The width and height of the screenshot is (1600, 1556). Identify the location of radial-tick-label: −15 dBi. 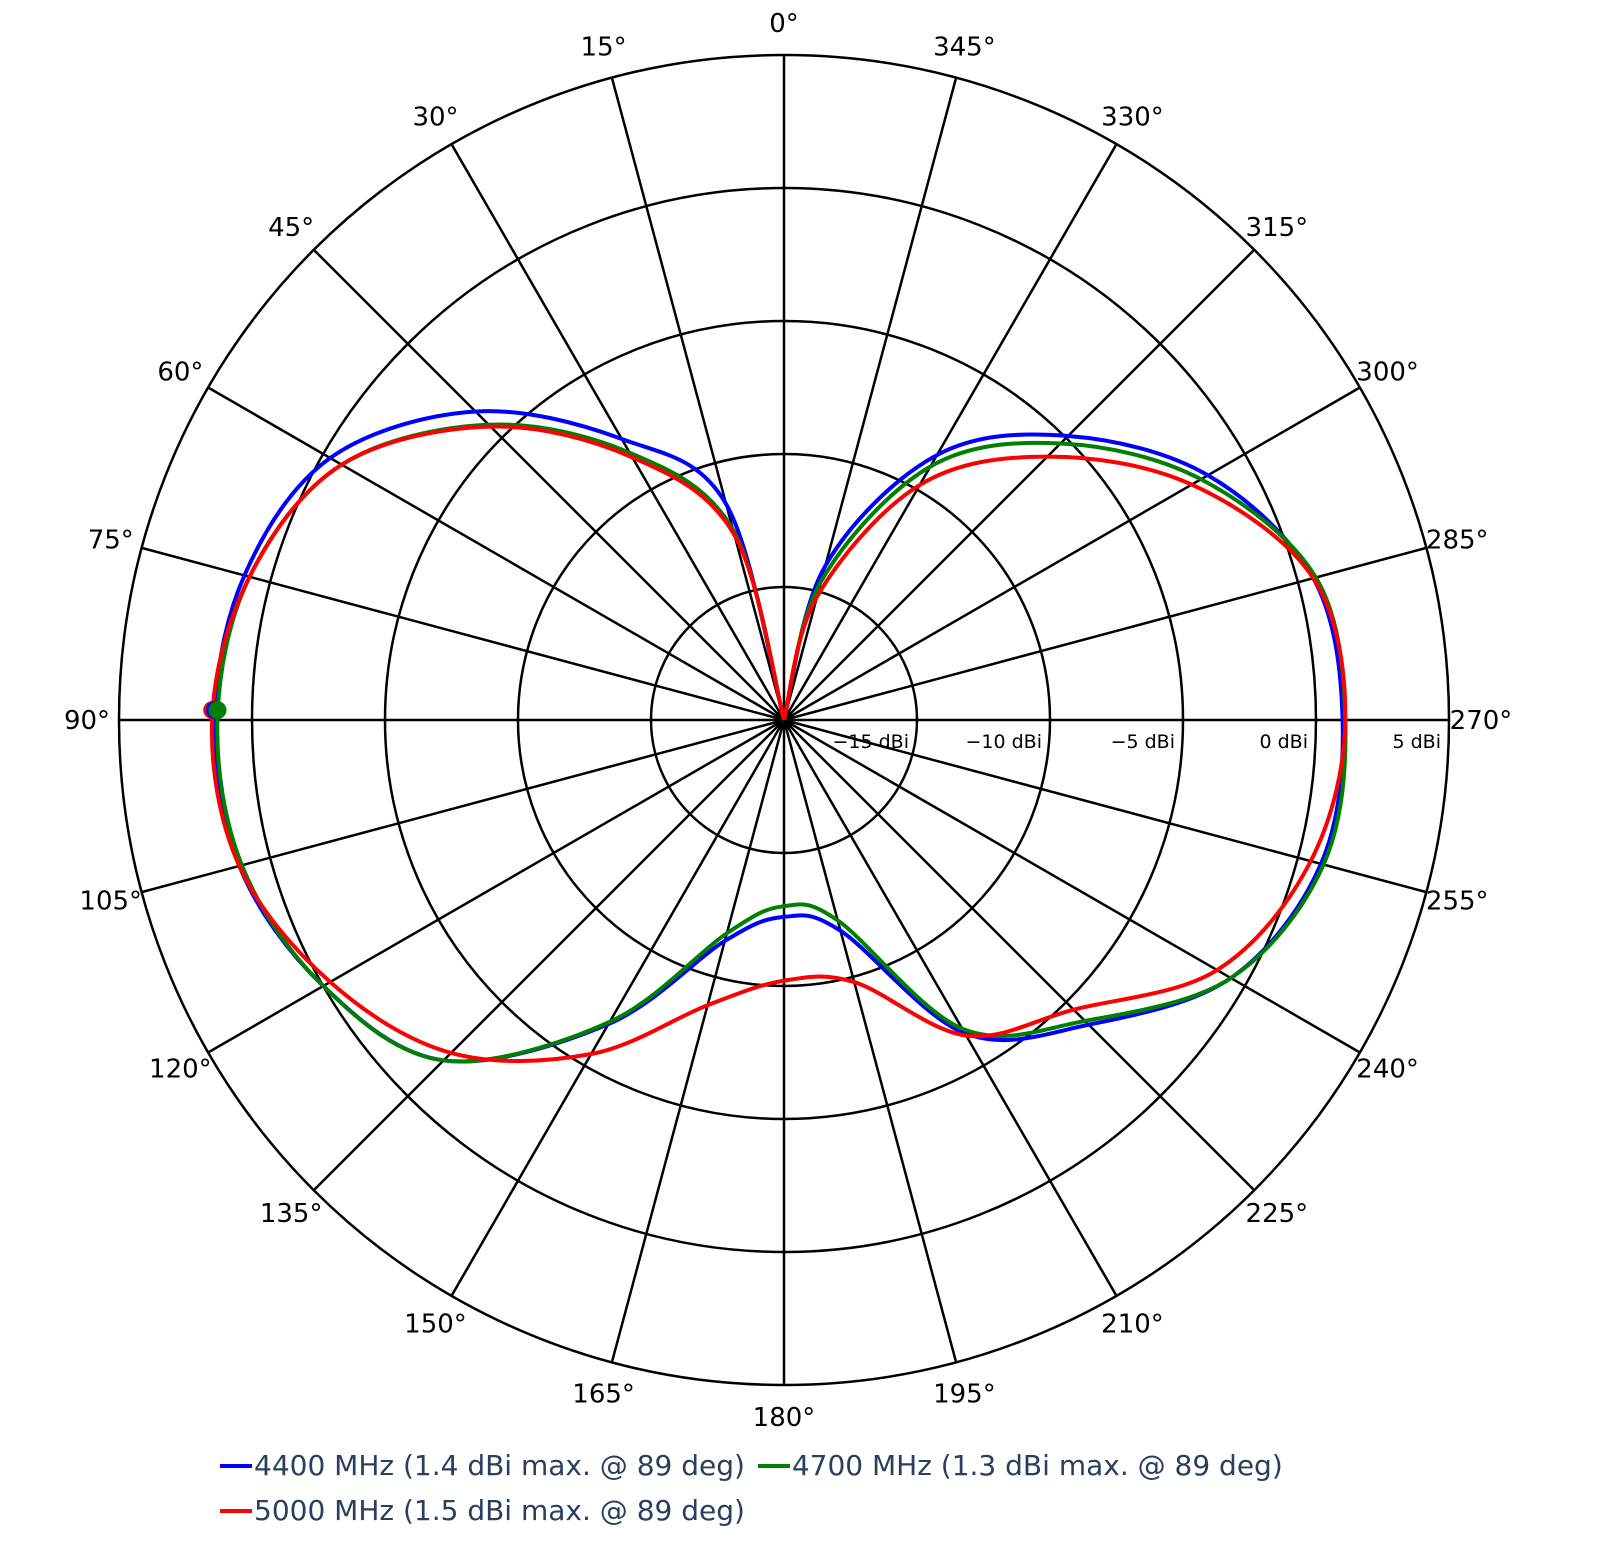
(870, 742).